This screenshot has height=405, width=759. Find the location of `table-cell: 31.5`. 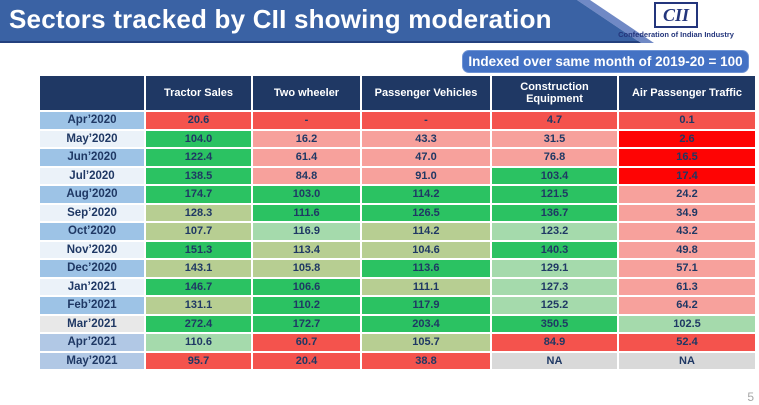

table-cell: 31.5 is located at coordinates (554, 138).